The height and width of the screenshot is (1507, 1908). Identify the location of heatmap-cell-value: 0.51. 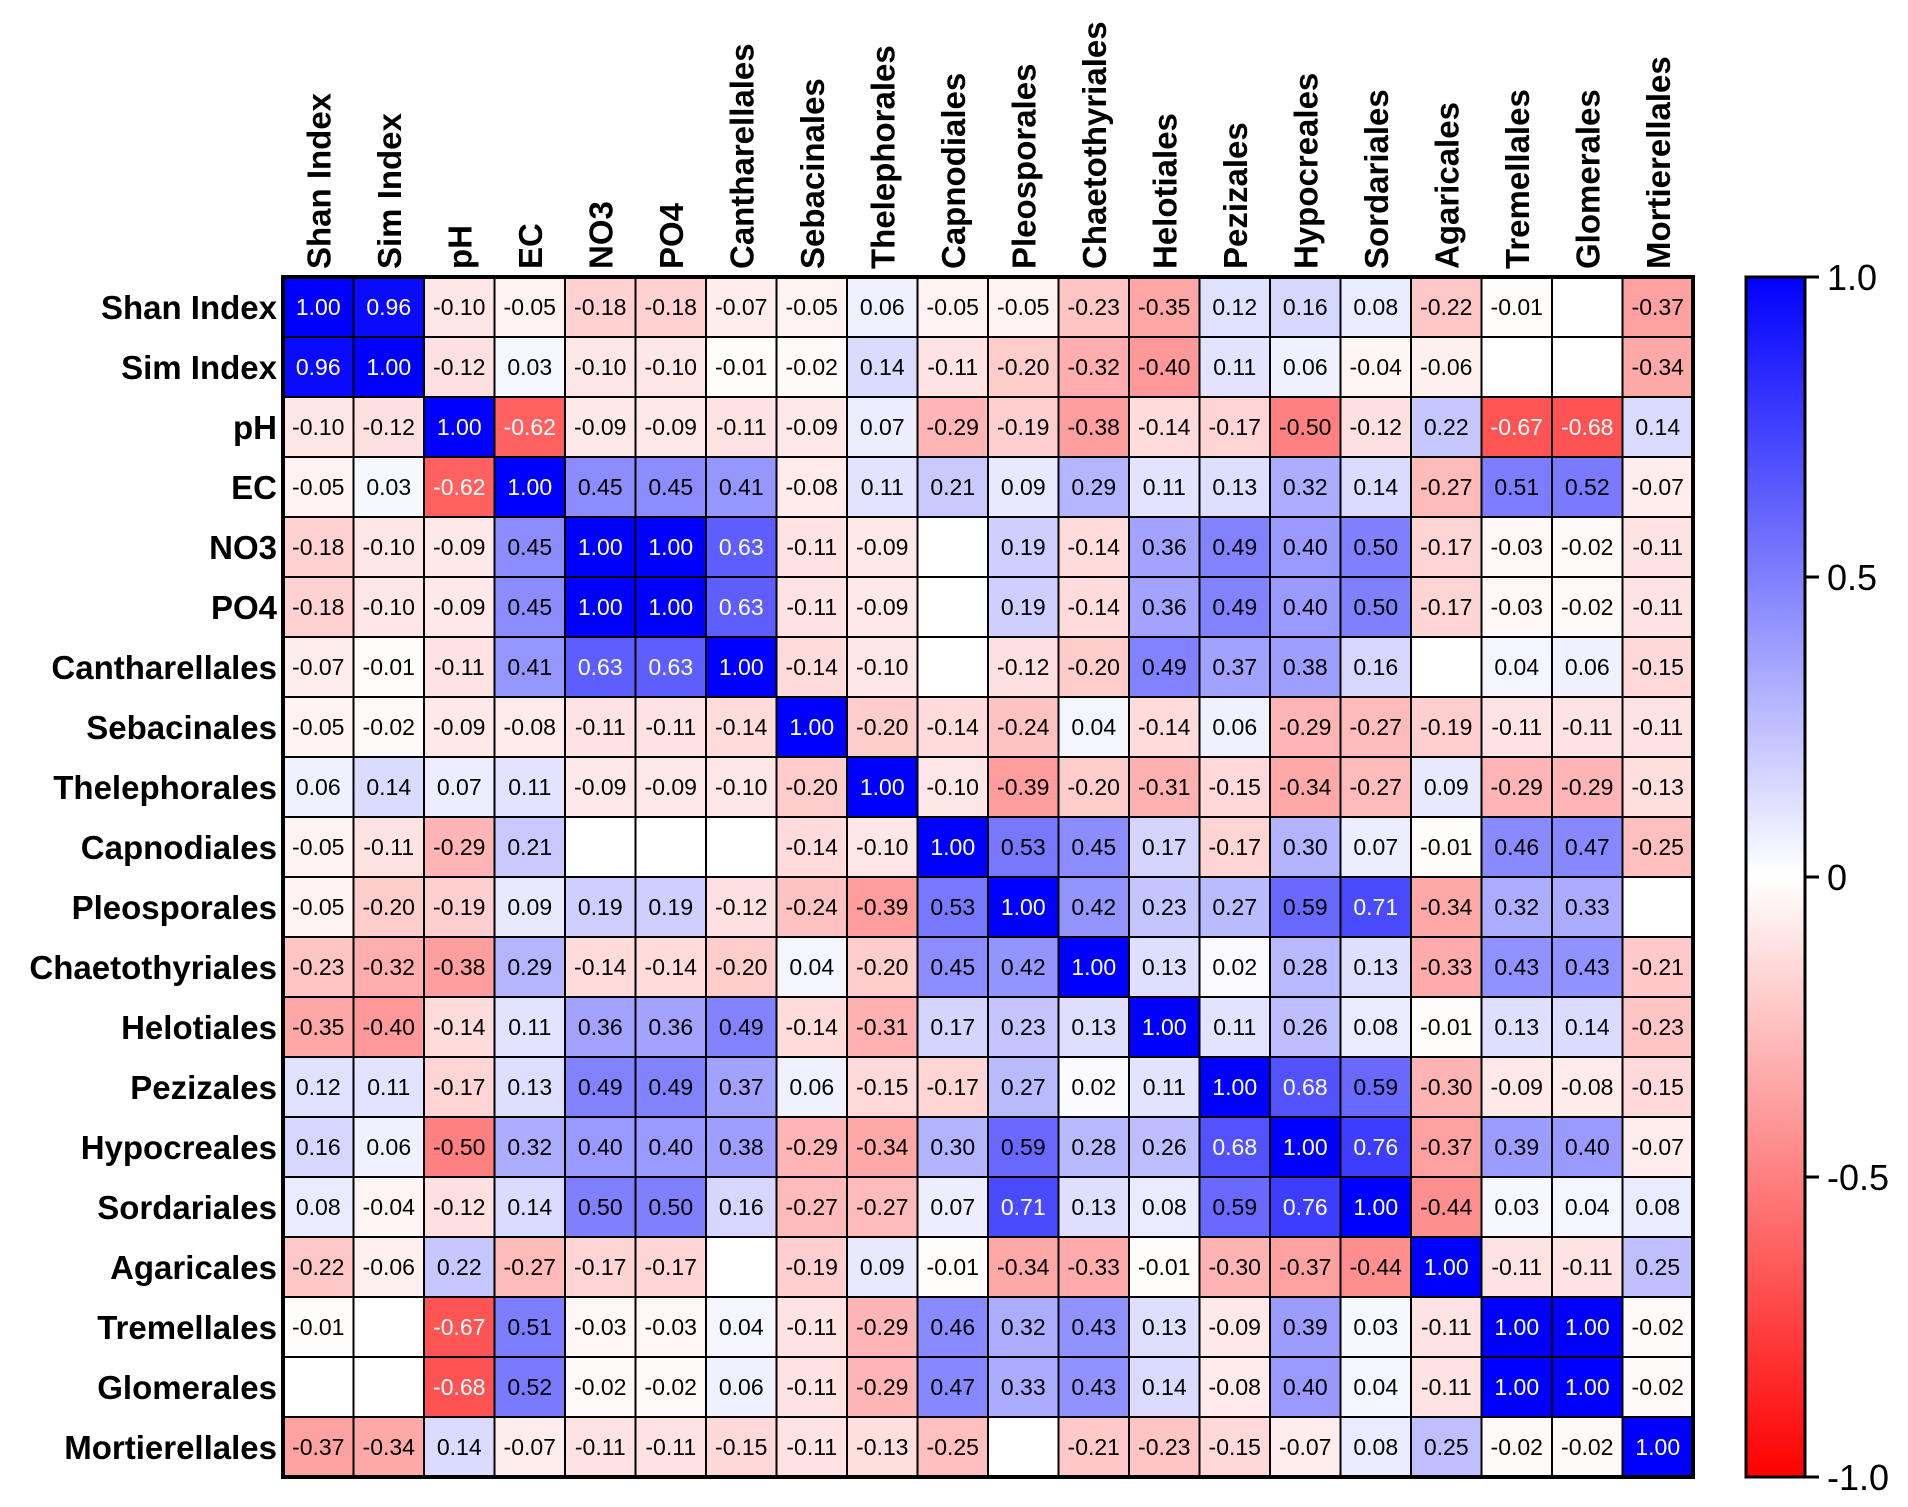
(1516, 487).